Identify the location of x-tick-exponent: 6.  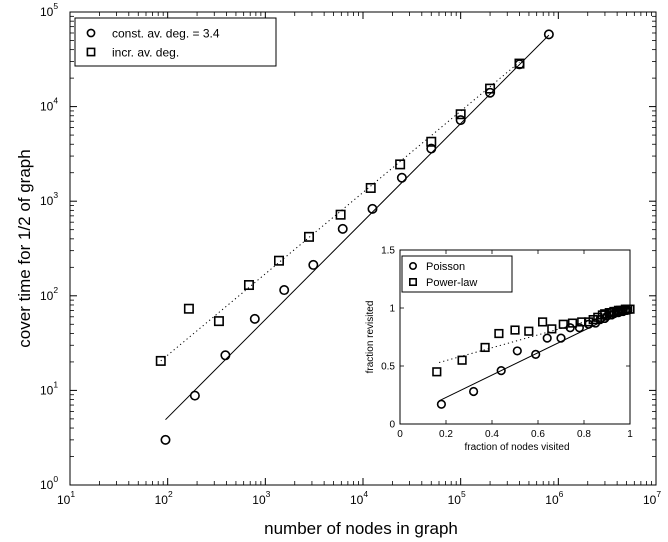
(561, 494).